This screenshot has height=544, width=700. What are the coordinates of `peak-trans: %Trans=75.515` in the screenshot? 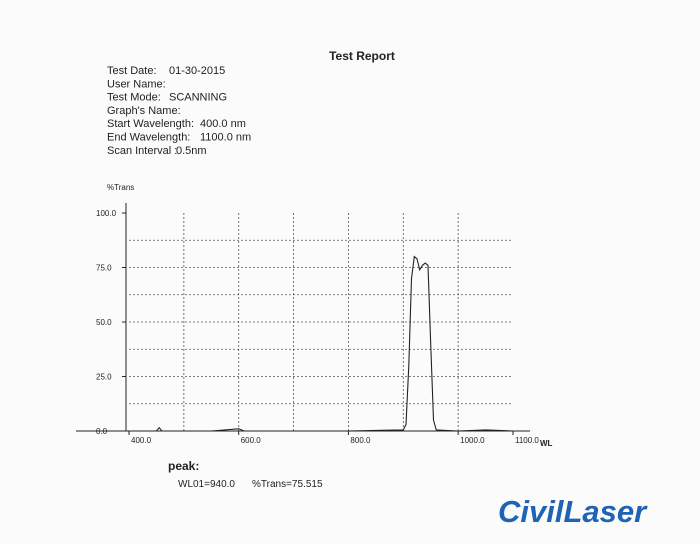 It's located at (287, 484).